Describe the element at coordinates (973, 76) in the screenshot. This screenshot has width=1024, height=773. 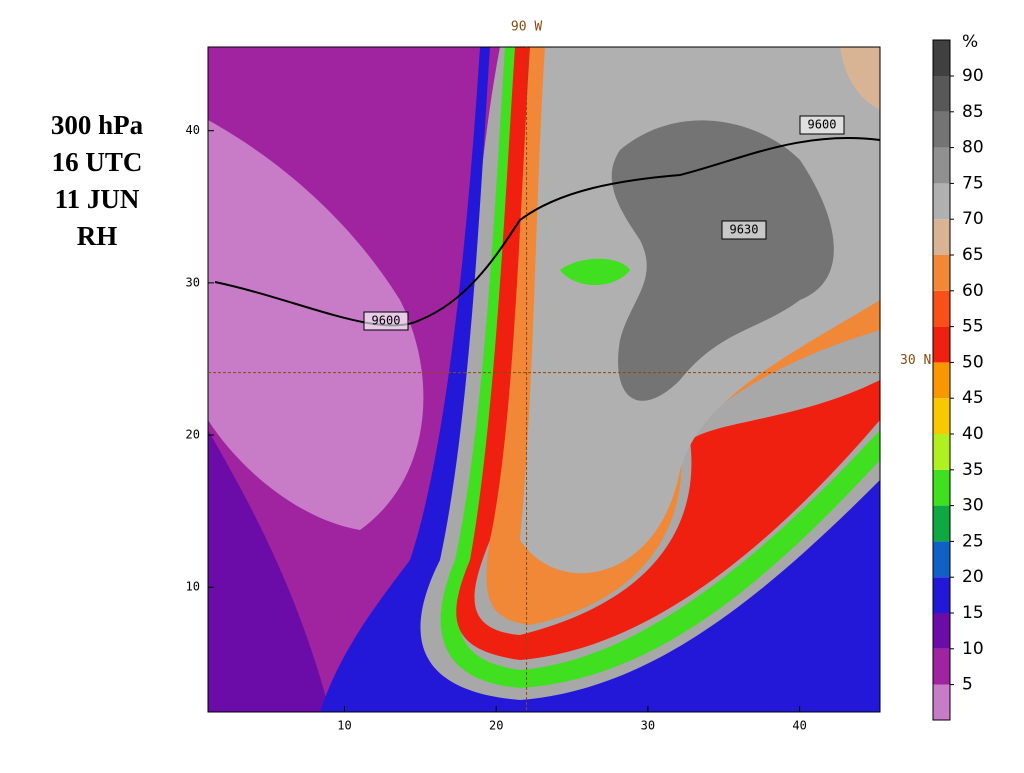
I see `colorbar-label: 90` at that location.